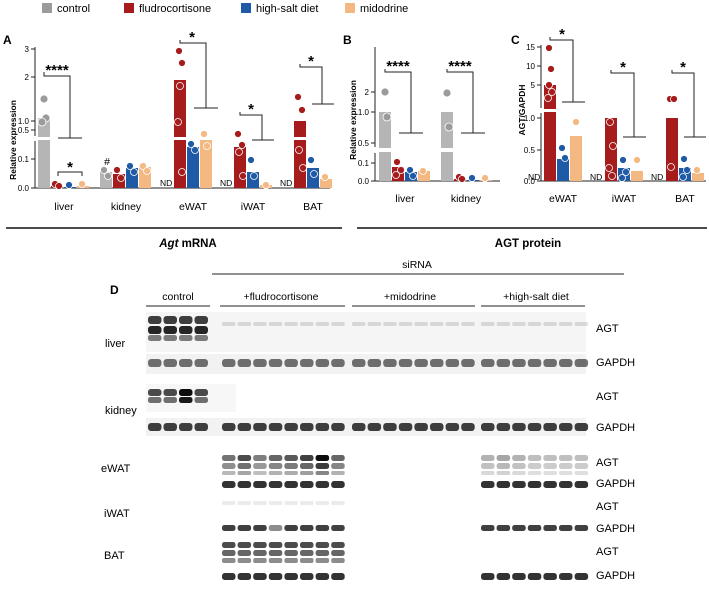 Image resolution: width=709 pixels, height=590 pixels. What do you see at coordinates (530, 66) in the screenshot?
I see `tick-label: 10` at bounding box center [530, 66].